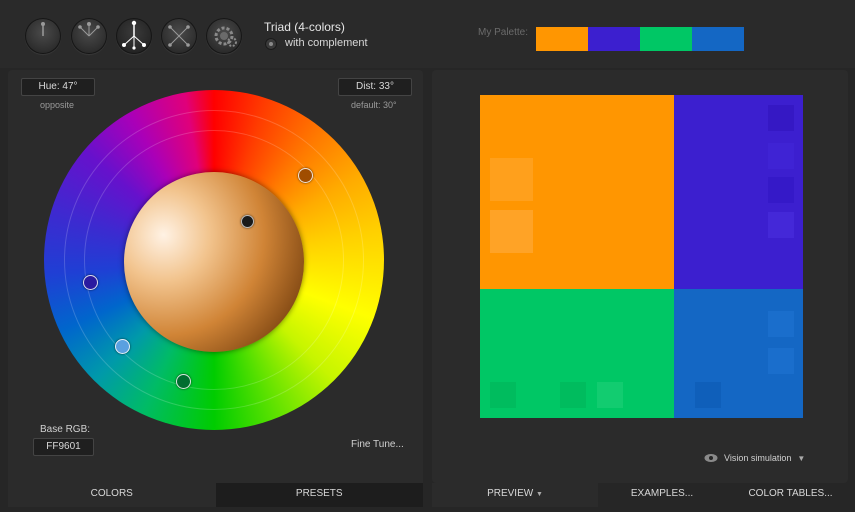  I want to click on complement-hue-marker, so click(122, 346).